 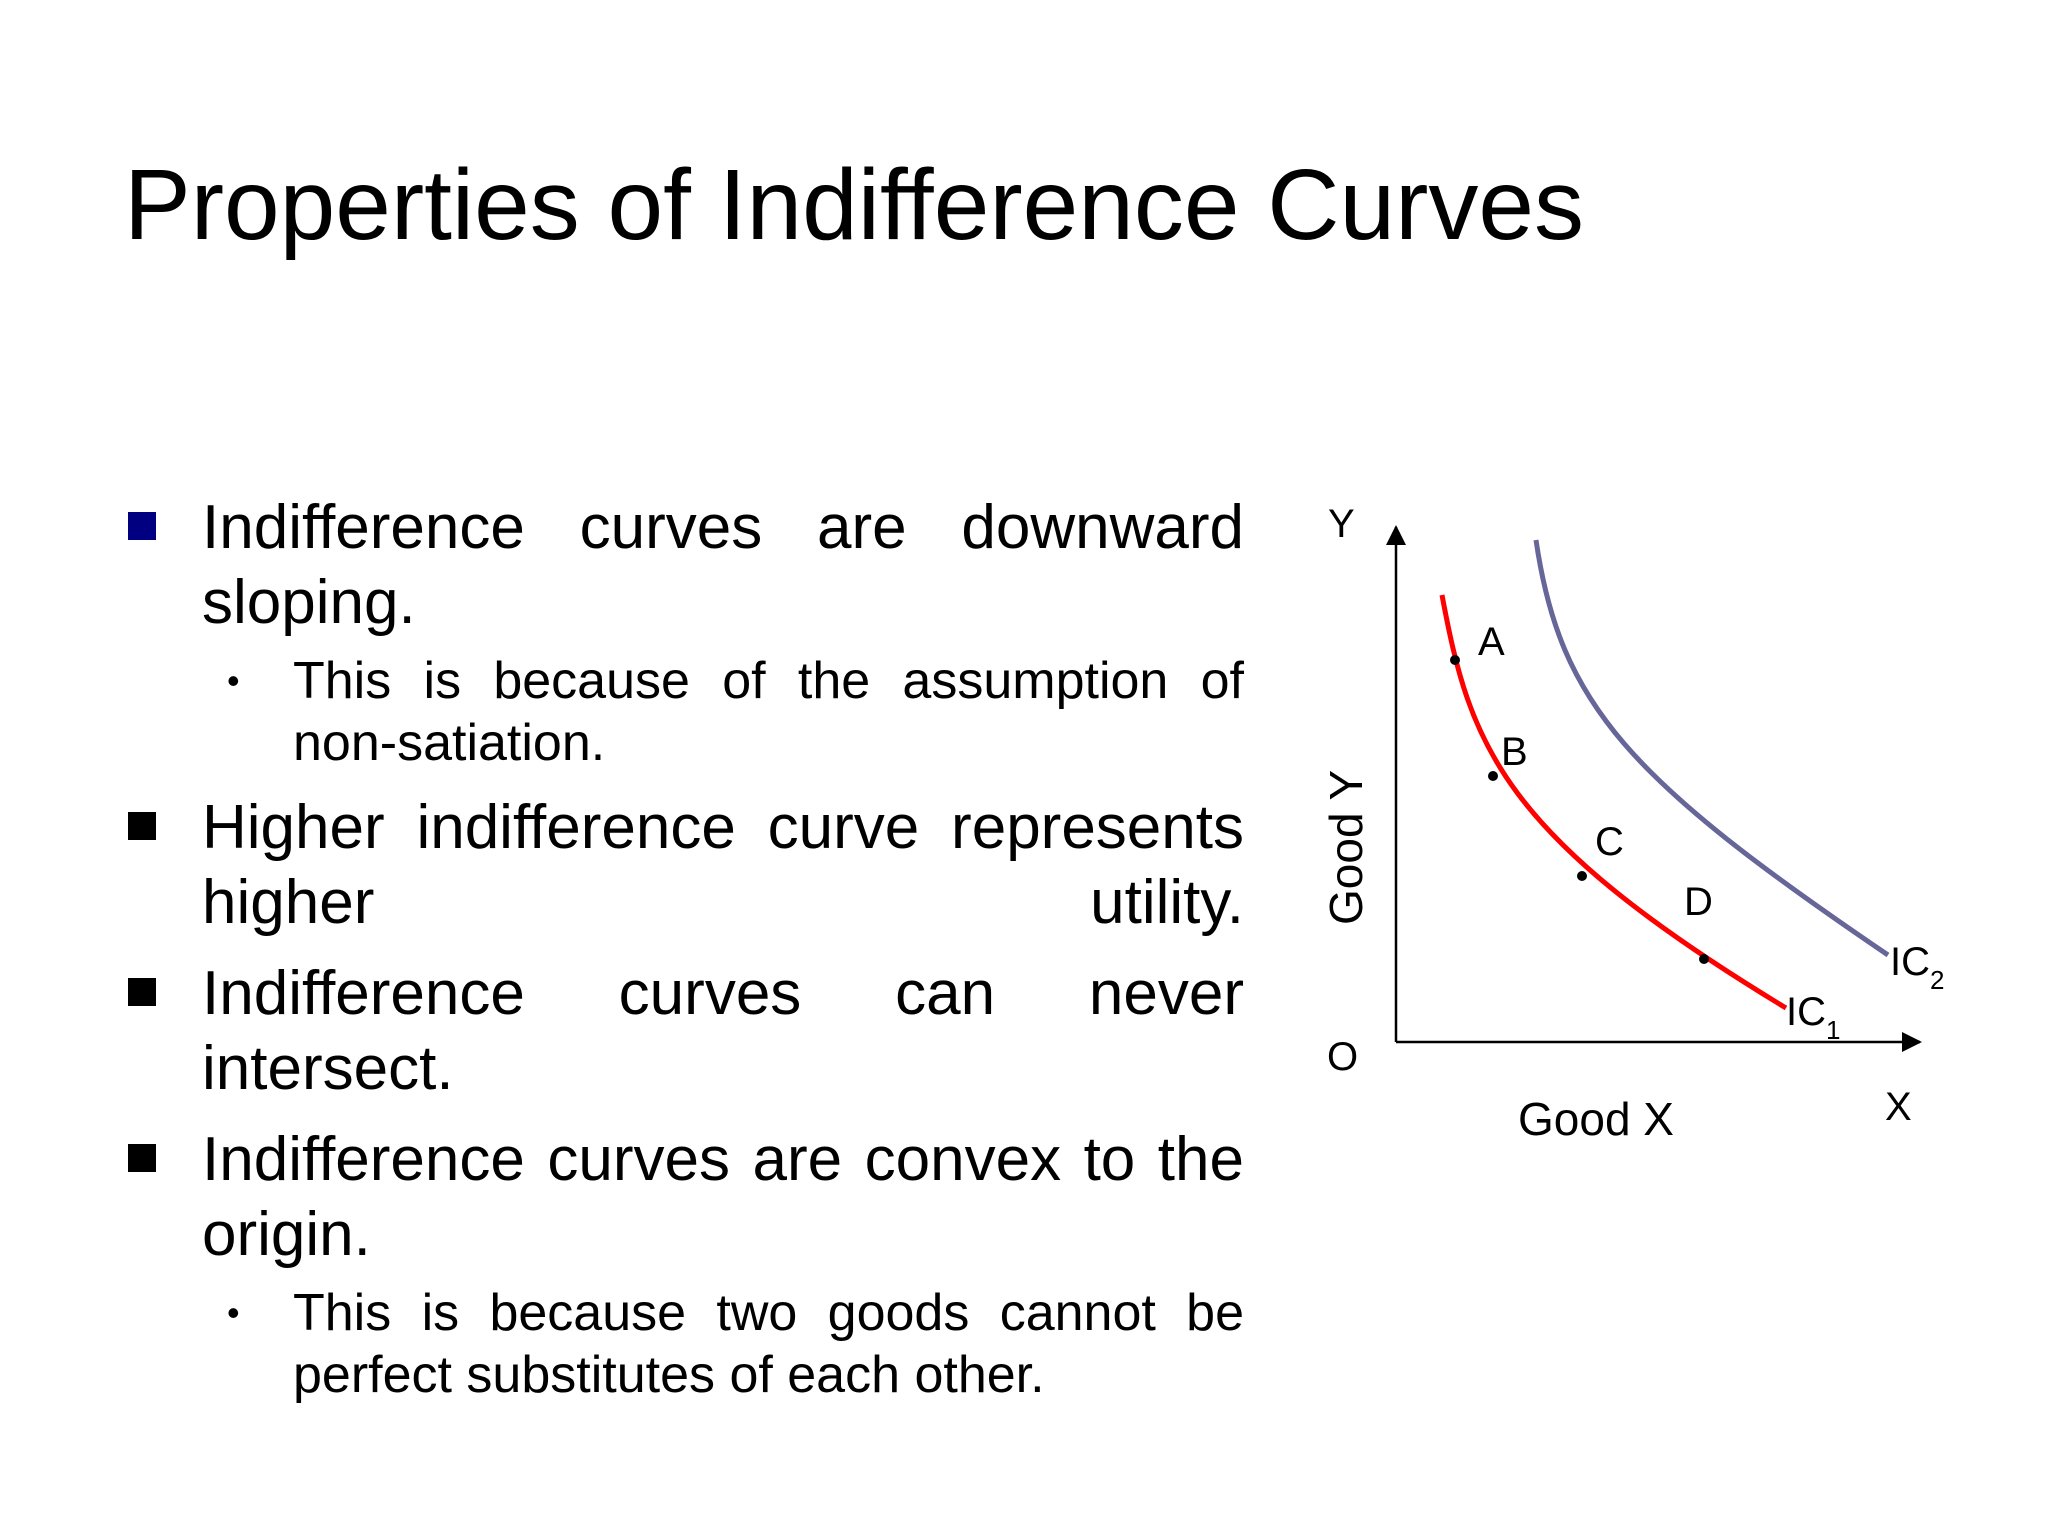 What do you see at coordinates (1341, 524) in the screenshot?
I see `y-axis-end-label: Y` at bounding box center [1341, 524].